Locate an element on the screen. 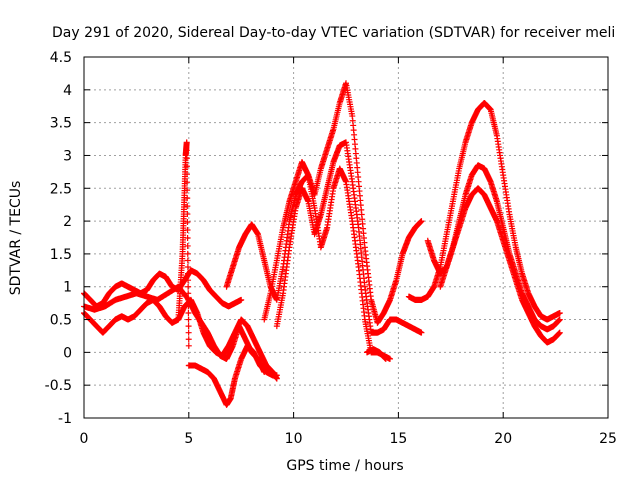 The width and height of the screenshot is (640, 480). x-tick-label: 0 is located at coordinates (84, 439).